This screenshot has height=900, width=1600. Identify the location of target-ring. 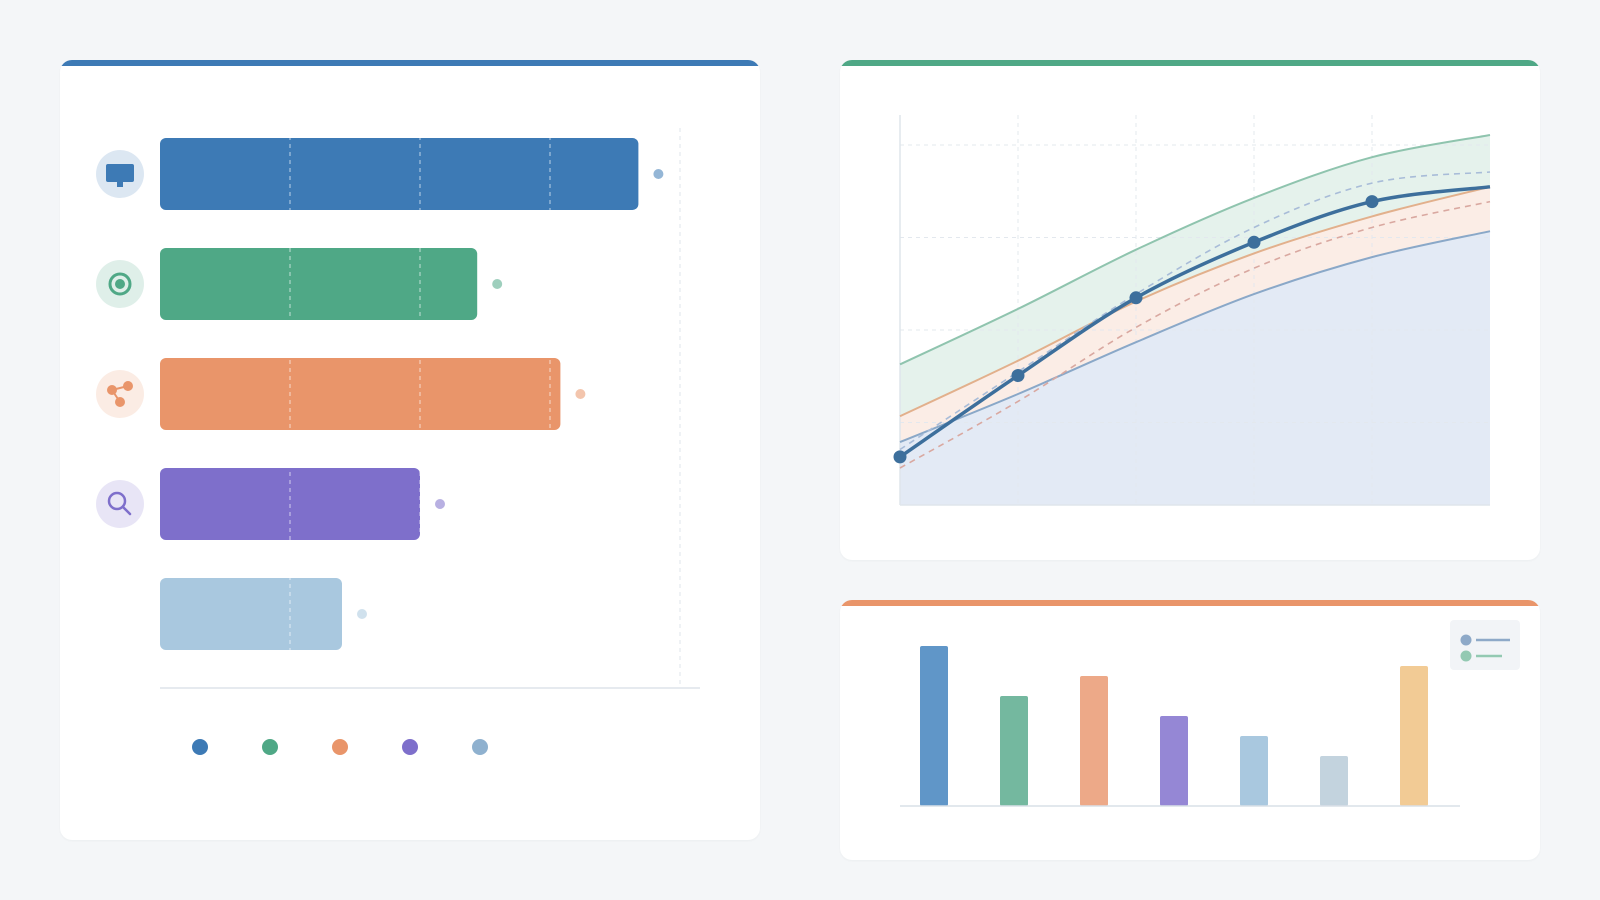
(120, 284).